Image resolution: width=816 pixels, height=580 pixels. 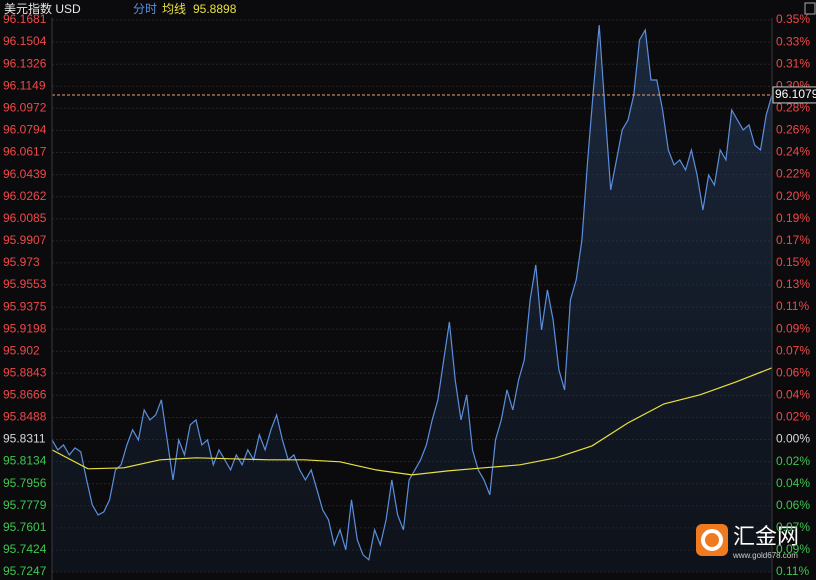 What do you see at coordinates (24, 439) in the screenshot?
I see `y-tick-label: 95.8311` at bounding box center [24, 439].